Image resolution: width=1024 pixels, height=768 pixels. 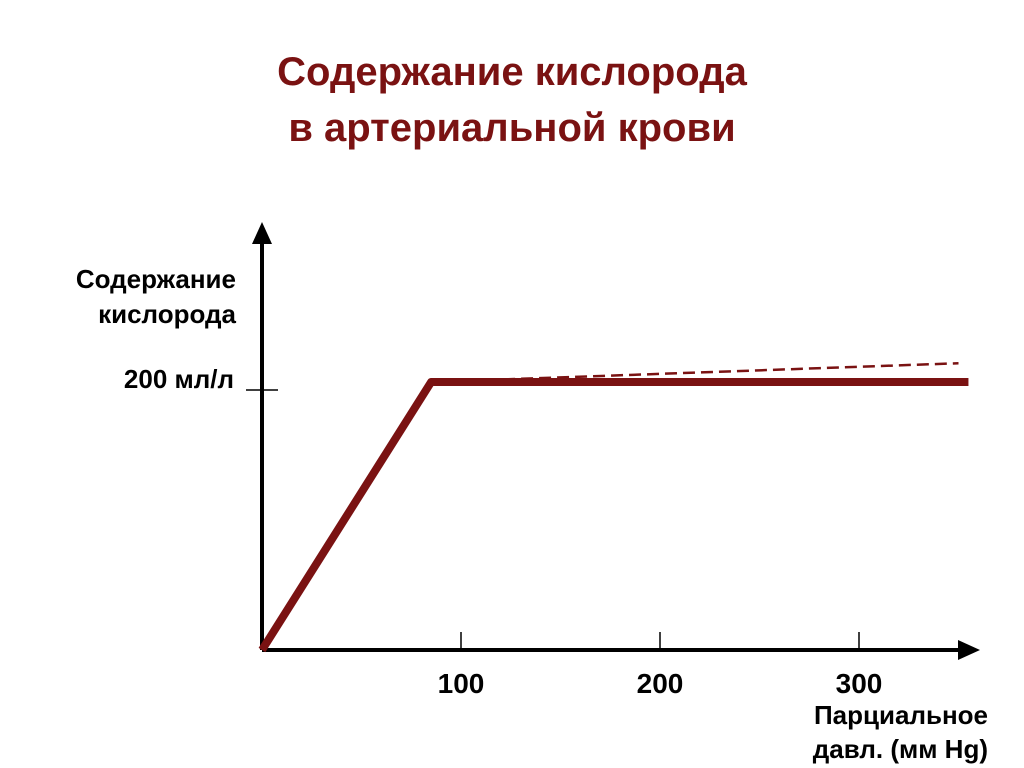 I want to click on y-axis-label-line-2: кислорода, so click(x=167, y=314).